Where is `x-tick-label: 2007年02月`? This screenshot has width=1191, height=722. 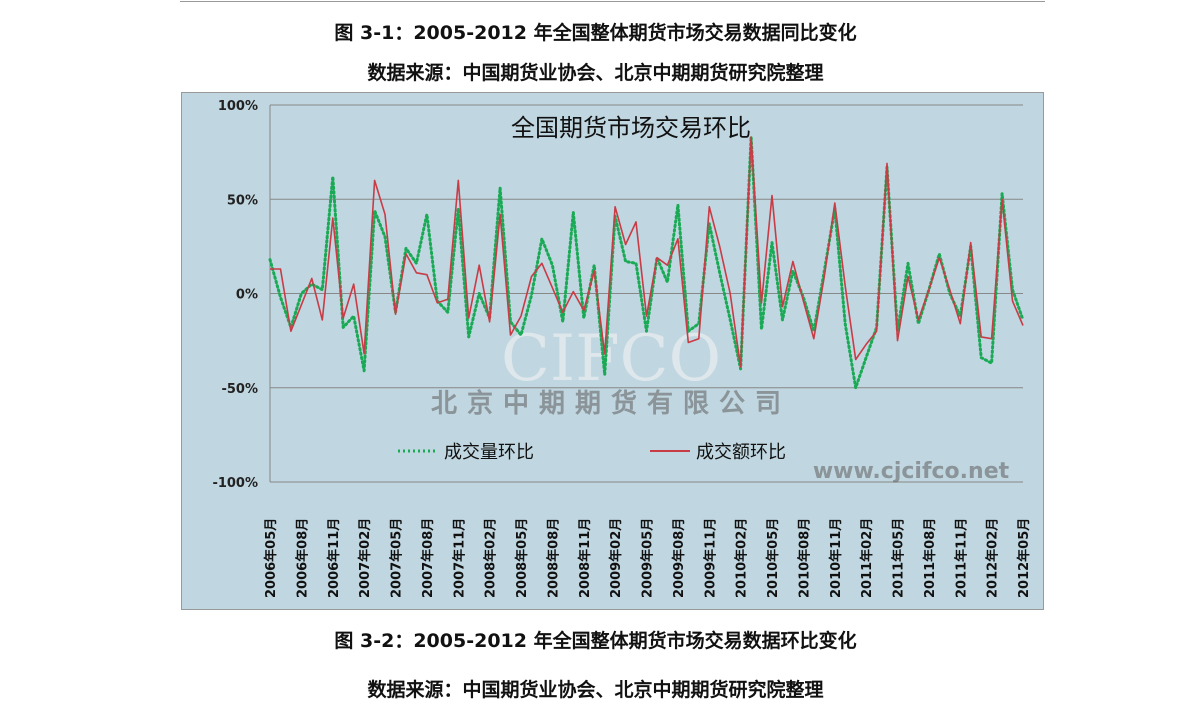
x-tick-label: 2007年02月 is located at coordinates (365, 558).